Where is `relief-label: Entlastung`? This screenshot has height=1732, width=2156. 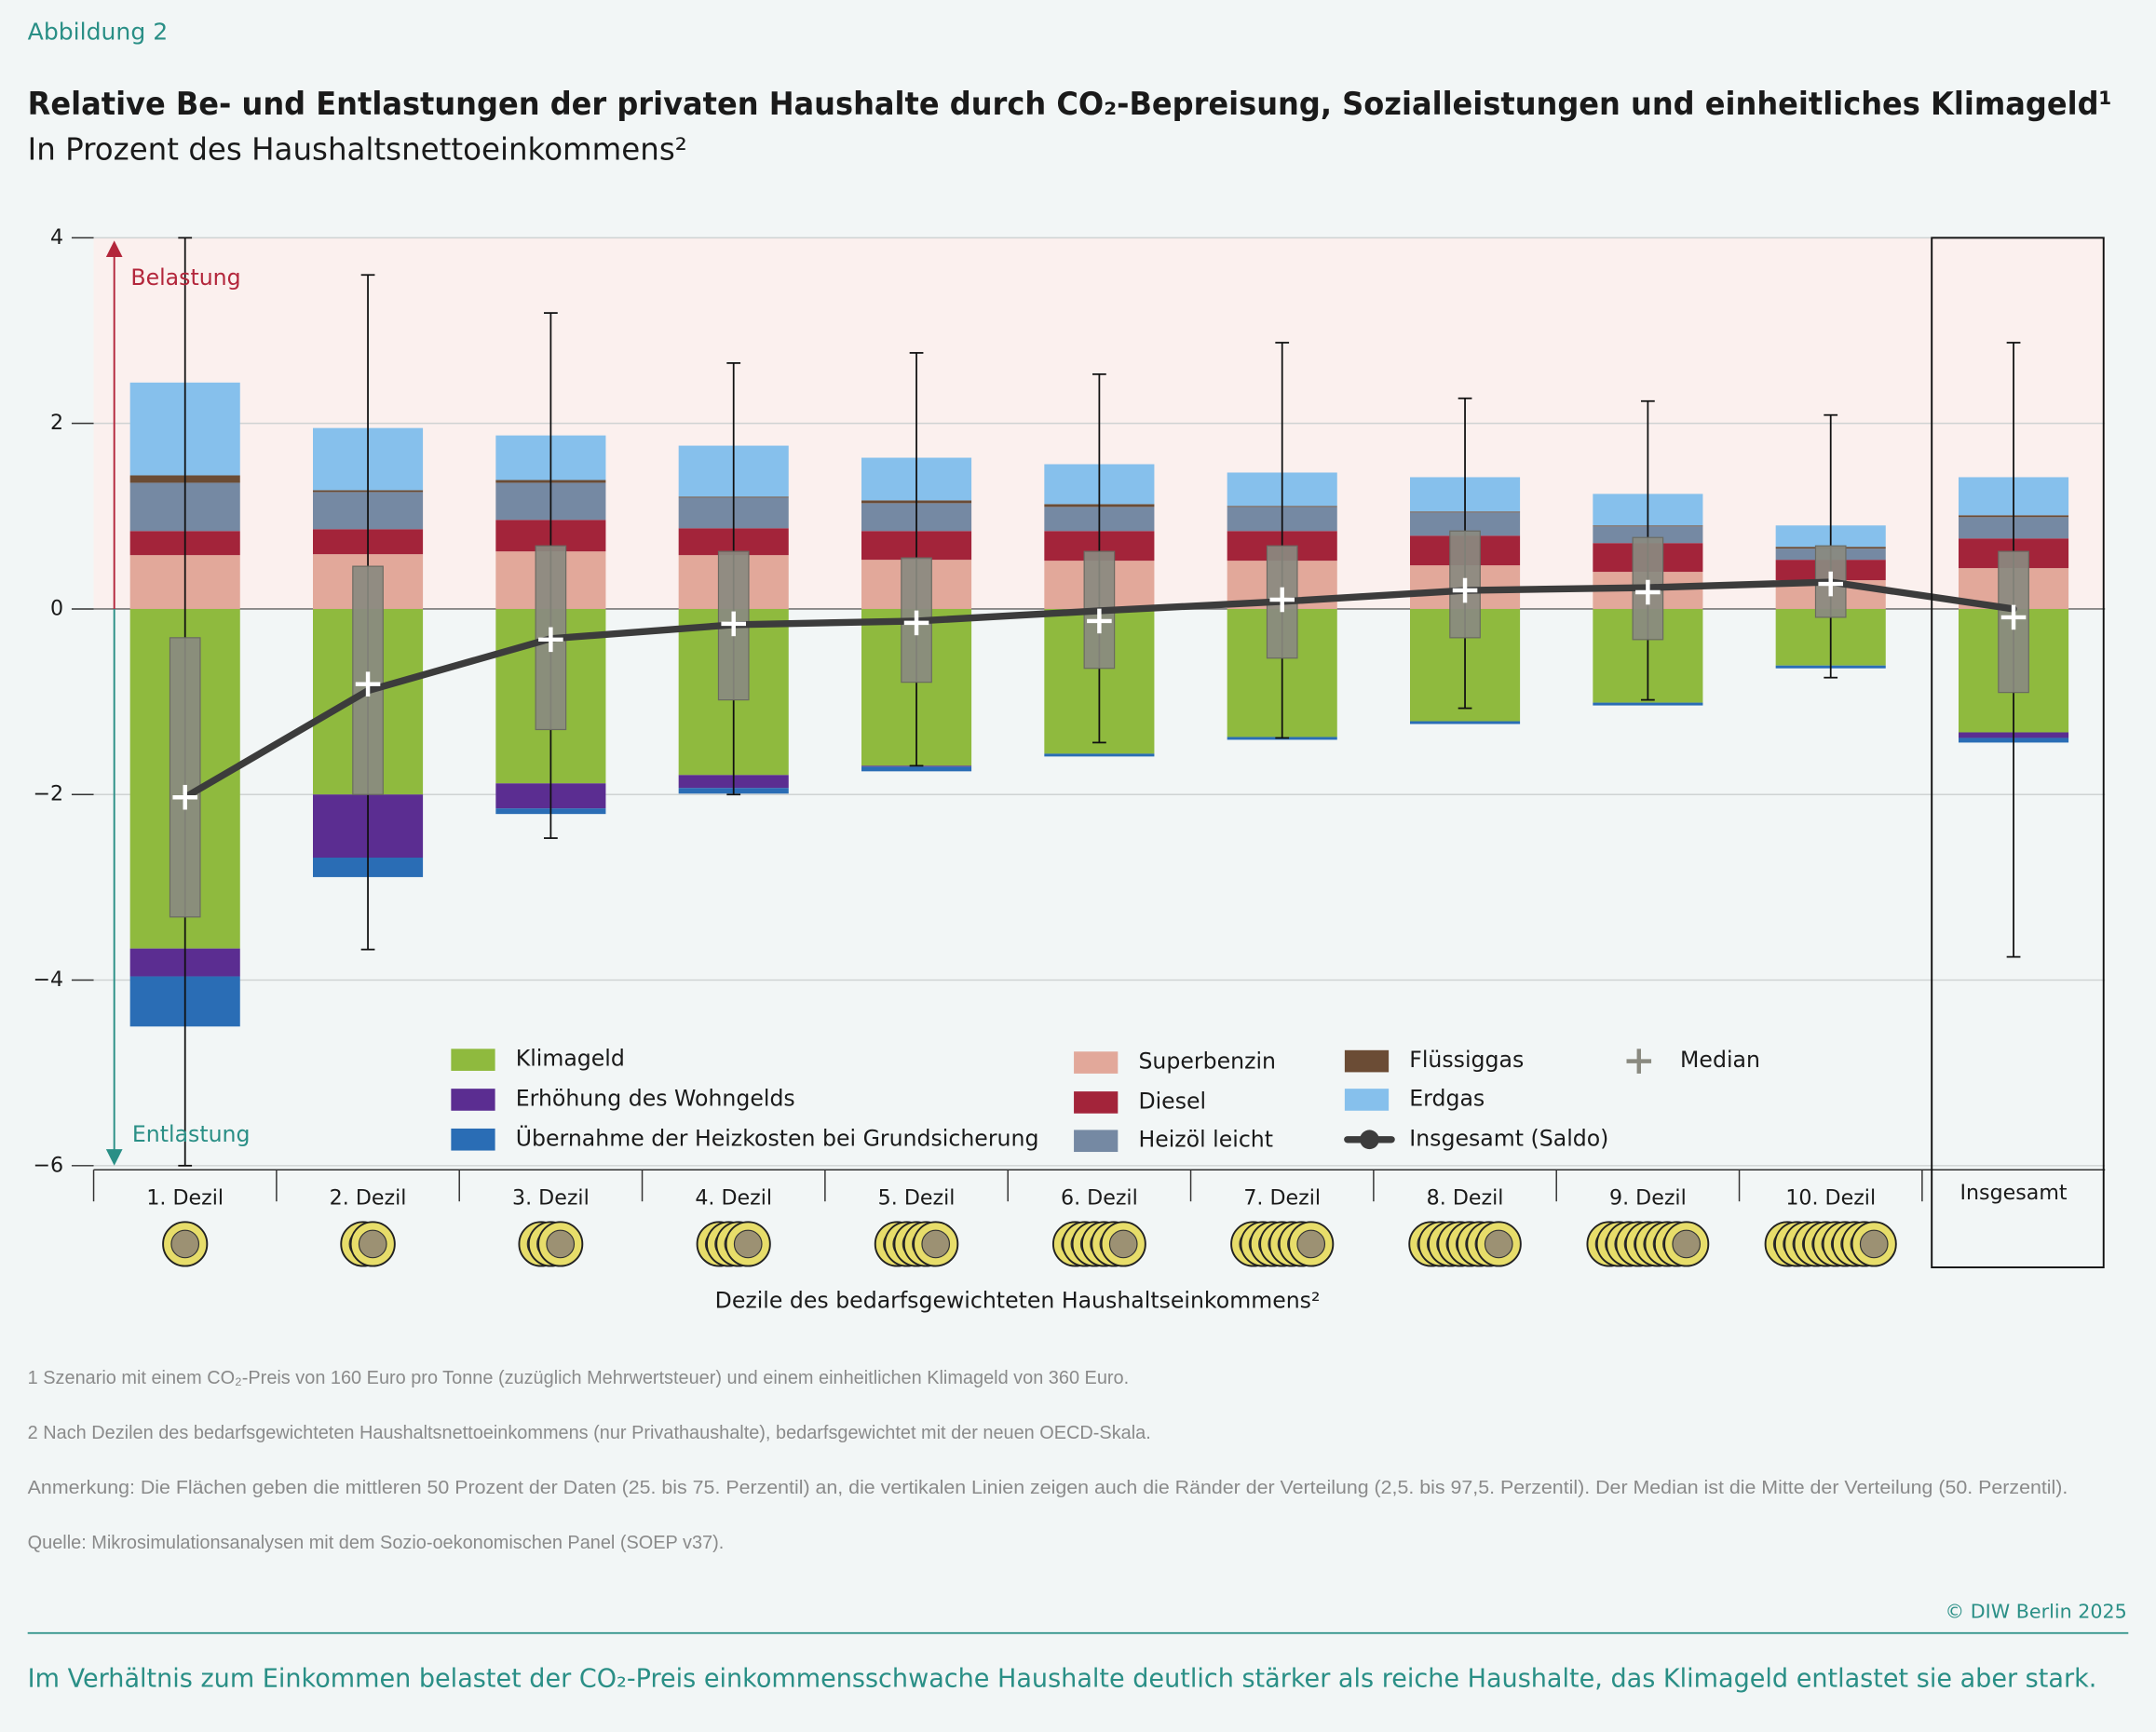 relief-label: Entlastung is located at coordinates (191, 1134).